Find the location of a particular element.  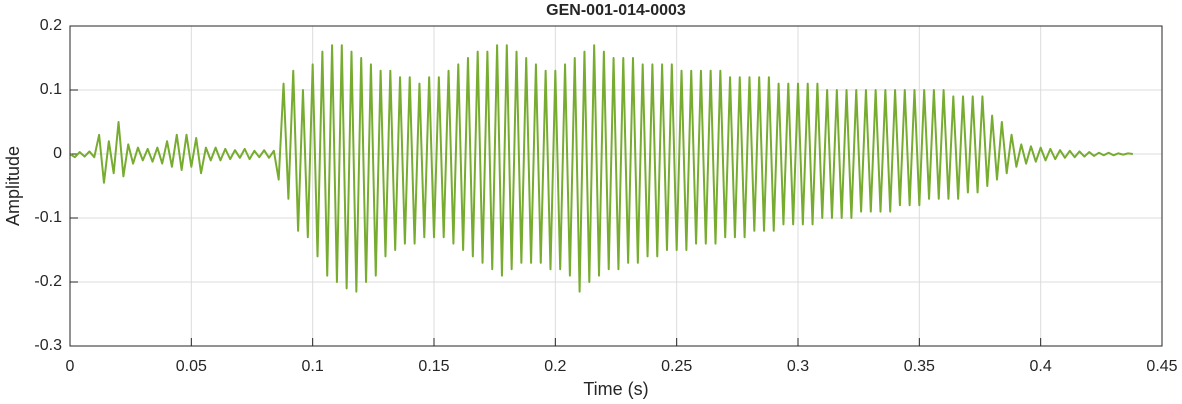

x-tick-label: 0.15 is located at coordinates (433, 366).